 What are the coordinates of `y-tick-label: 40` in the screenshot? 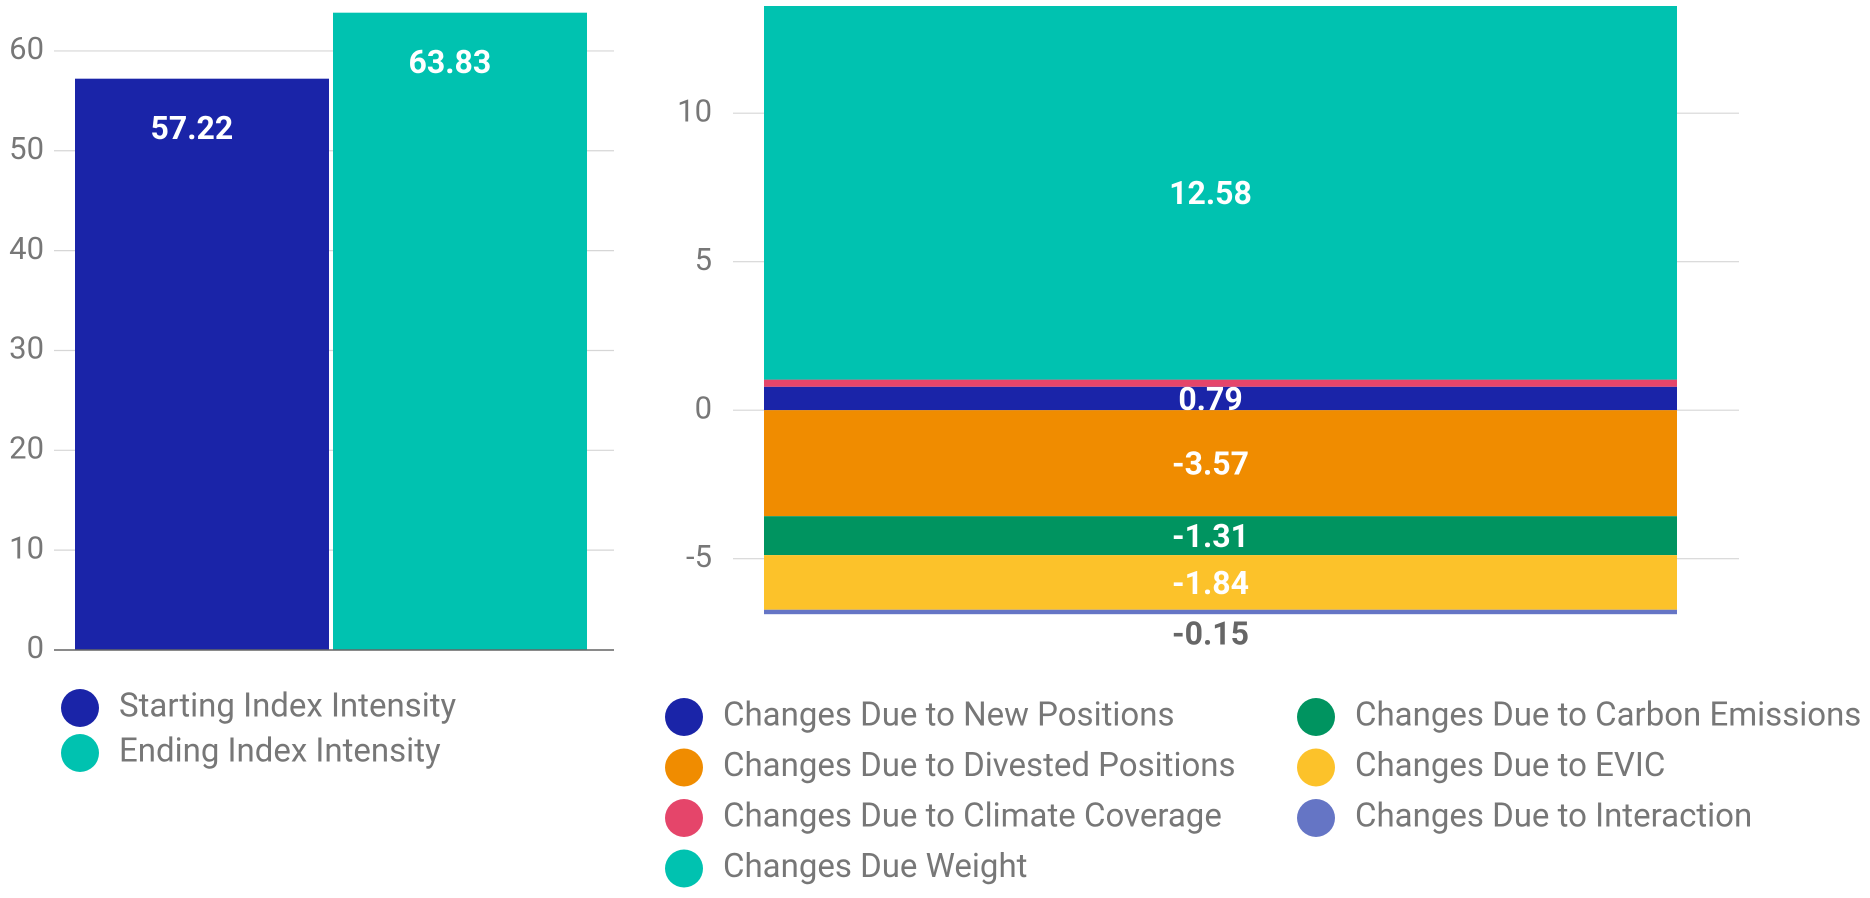 It's located at (26, 248).